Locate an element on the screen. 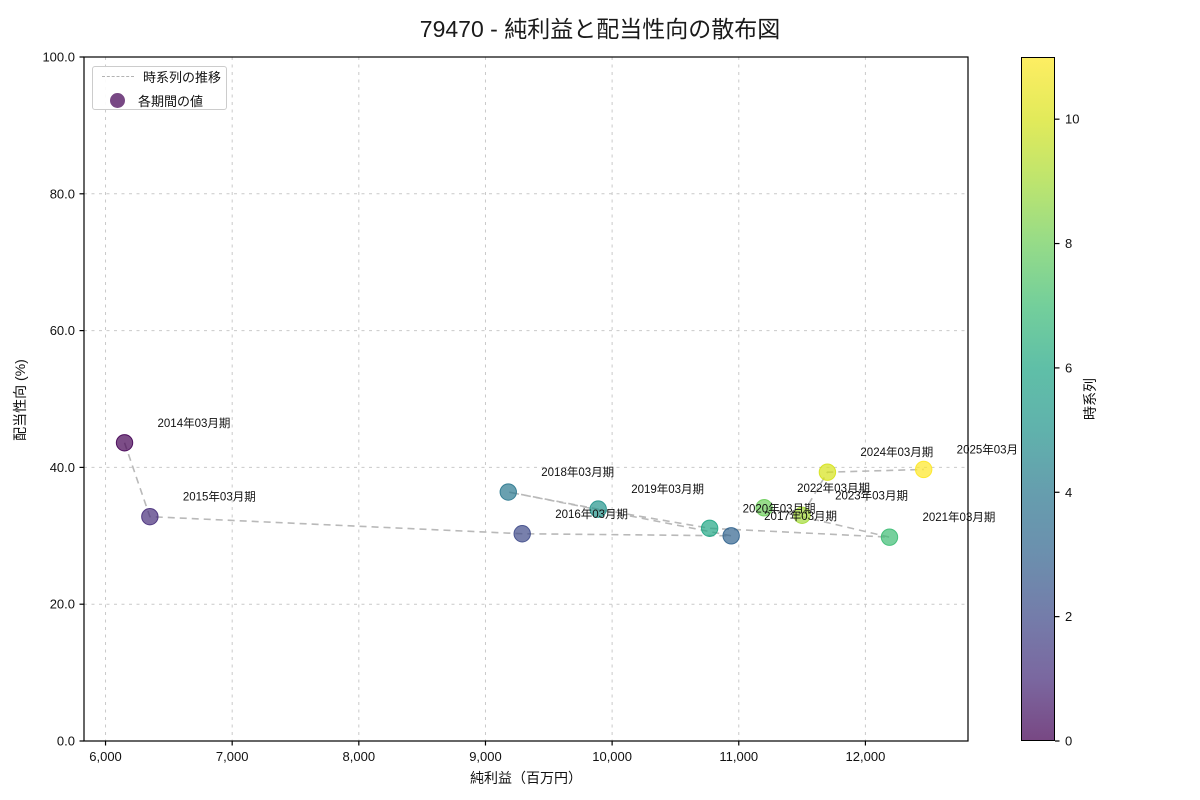  point-annotation: 2018年03月期 is located at coordinates (577, 472).